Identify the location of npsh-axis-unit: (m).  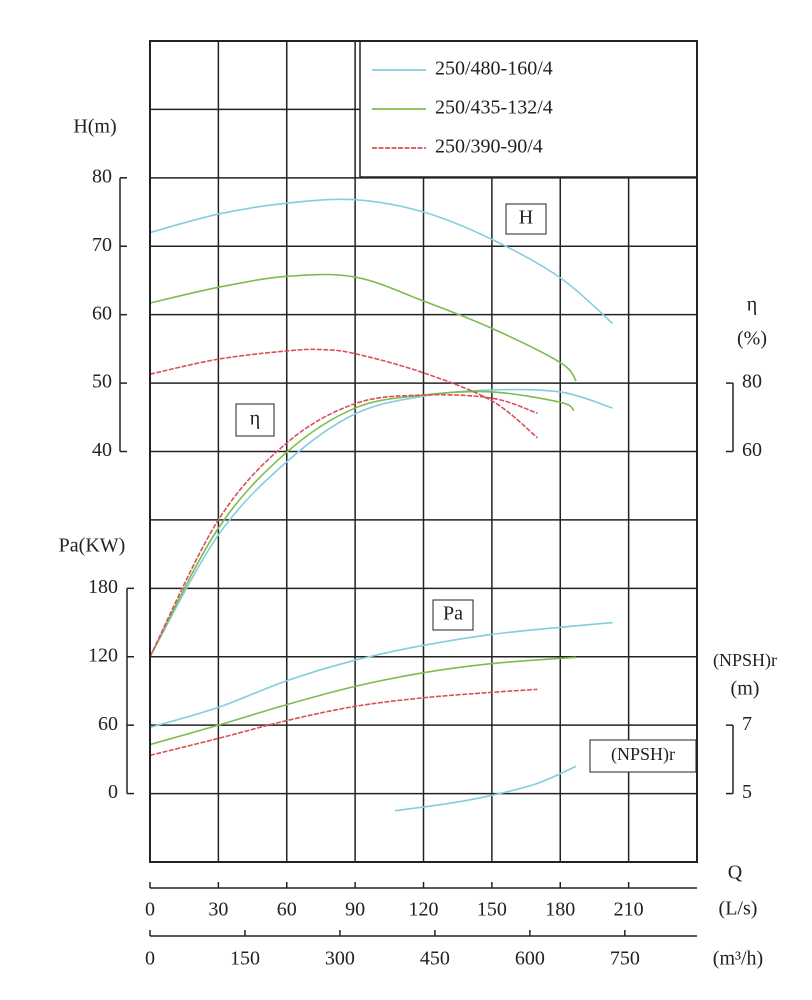
(745, 689).